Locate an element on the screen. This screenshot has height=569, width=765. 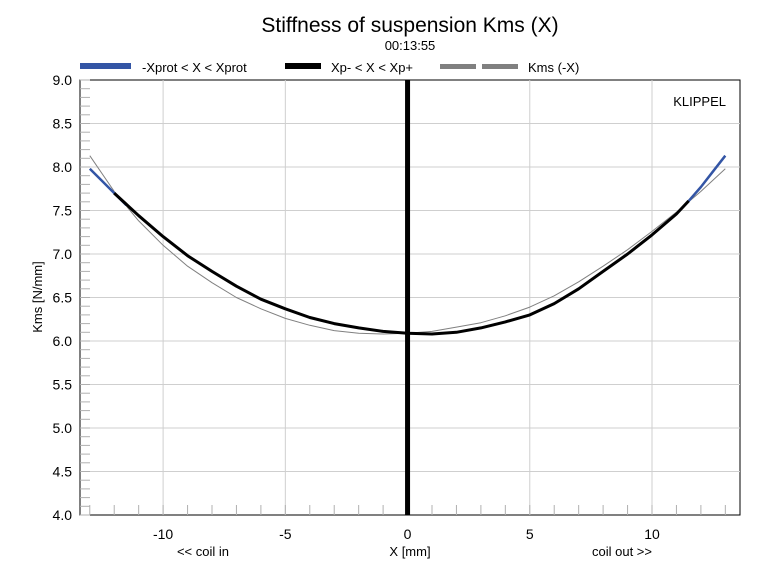
x-tick-label: 10 is located at coordinates (652, 534).